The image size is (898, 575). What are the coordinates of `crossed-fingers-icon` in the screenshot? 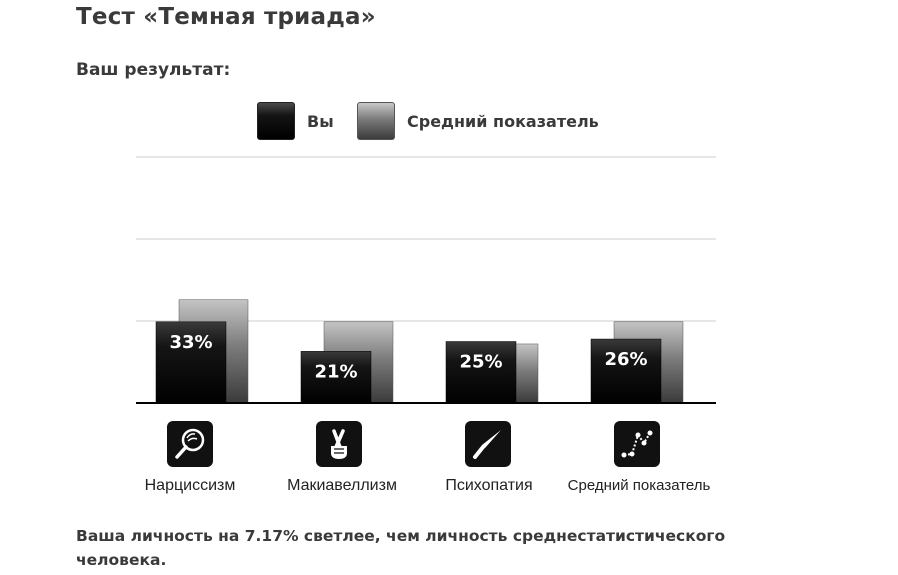 It's located at (339, 444).